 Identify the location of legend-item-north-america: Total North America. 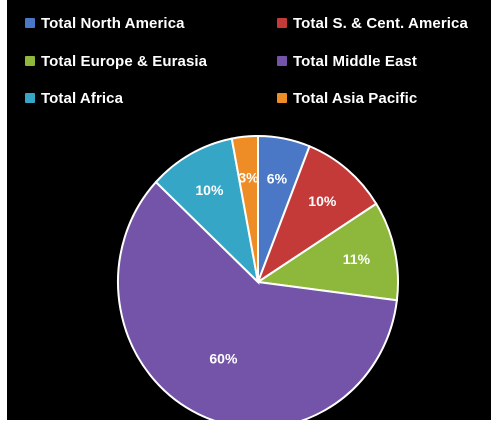
(105, 23).